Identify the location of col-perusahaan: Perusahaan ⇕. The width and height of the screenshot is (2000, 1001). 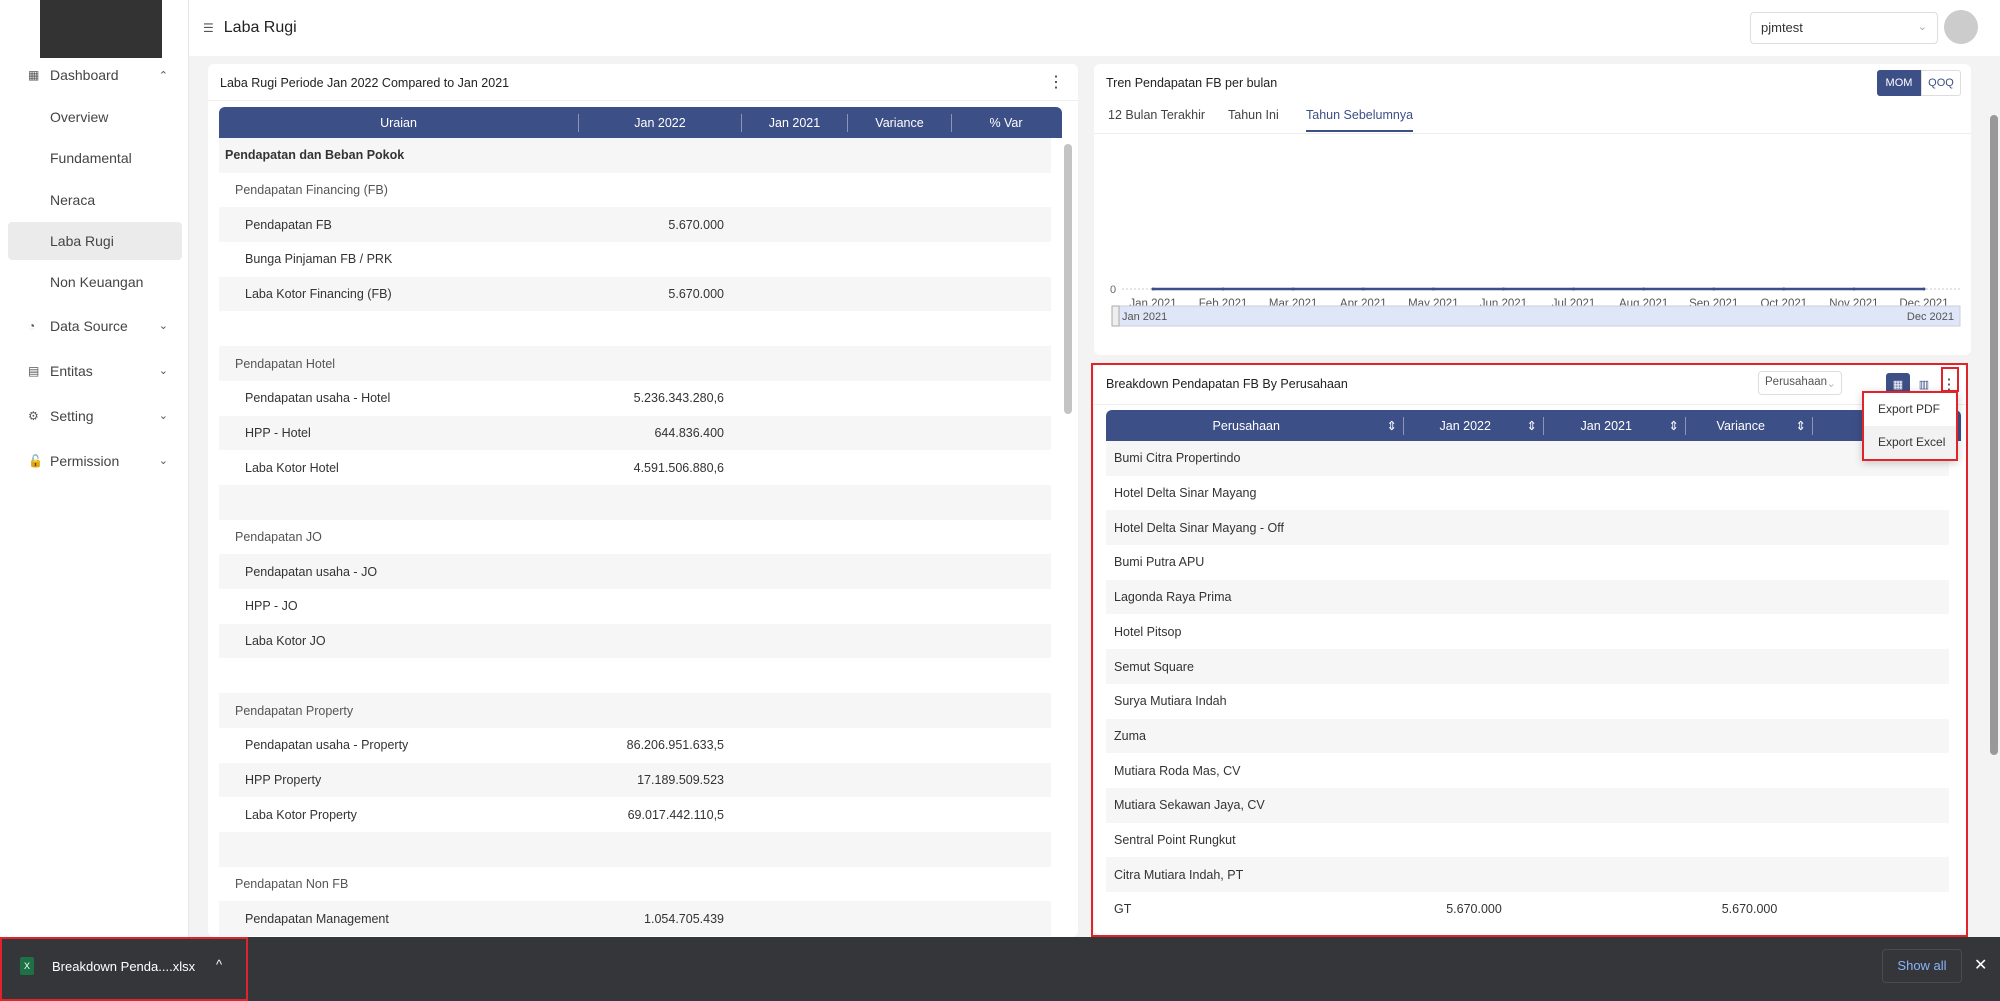
(1255, 425).